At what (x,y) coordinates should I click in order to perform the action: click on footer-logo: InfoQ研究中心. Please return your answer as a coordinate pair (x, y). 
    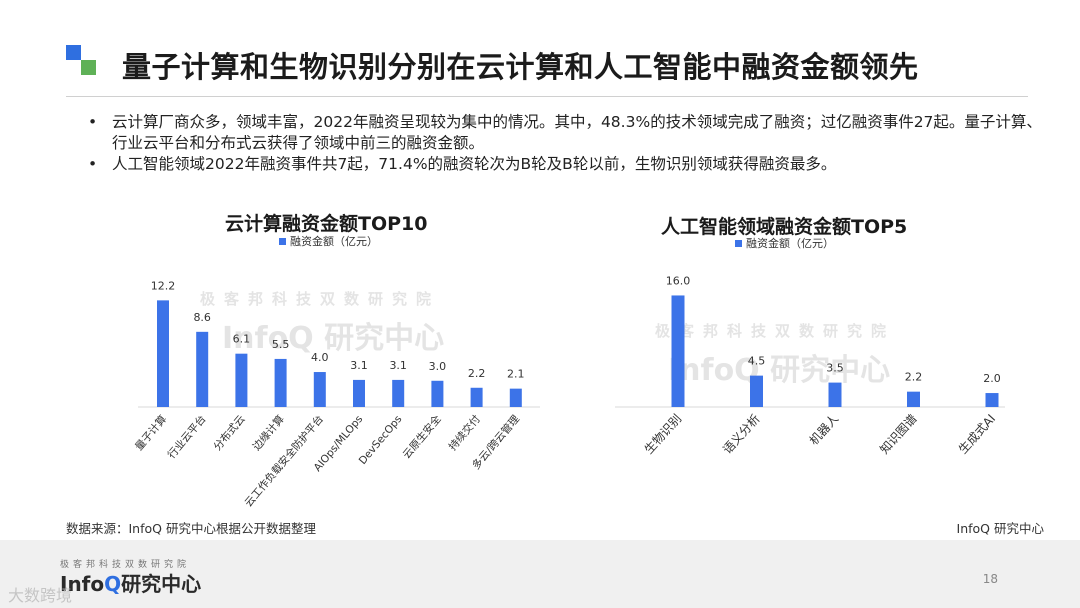
    Looking at the image, I should click on (130, 582).